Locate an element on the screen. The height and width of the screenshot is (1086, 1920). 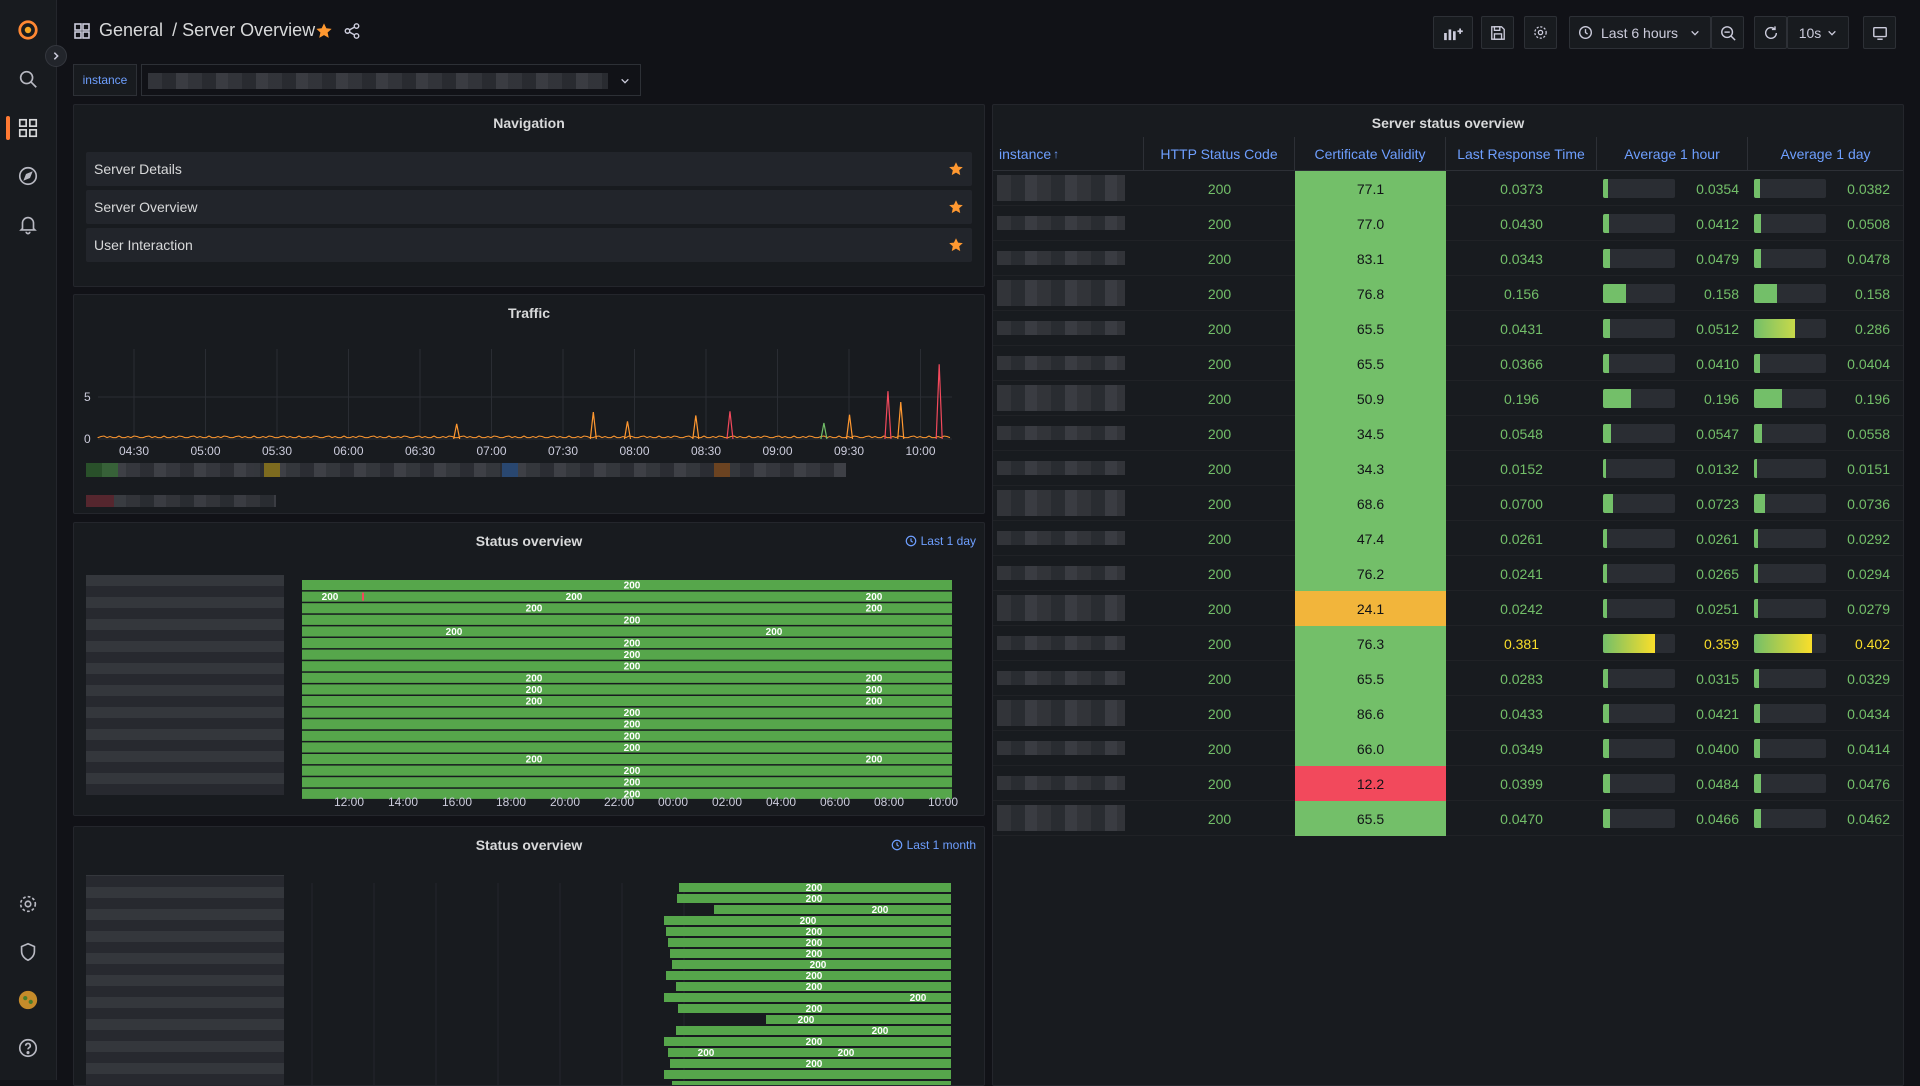
refresh-interval-picker: 10s is located at coordinates (1818, 32).